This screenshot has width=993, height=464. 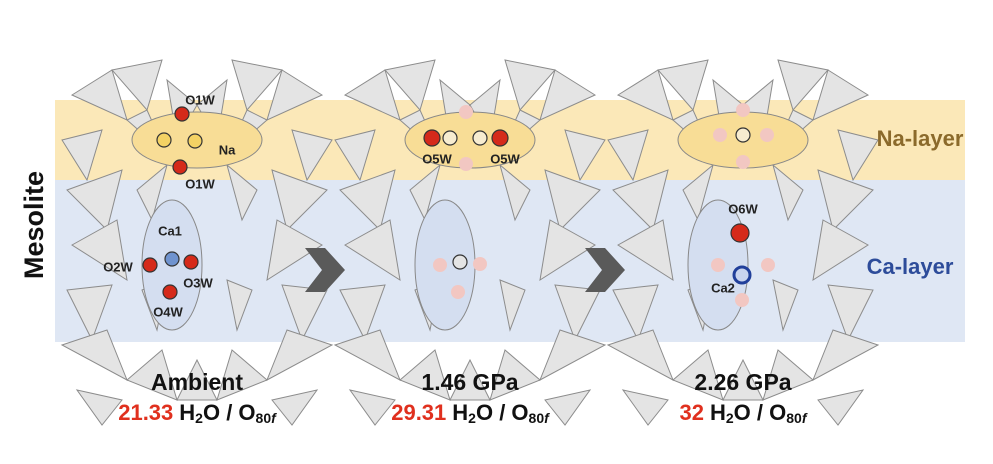 I want to click on water-value: 32, so click(x=692, y=412).